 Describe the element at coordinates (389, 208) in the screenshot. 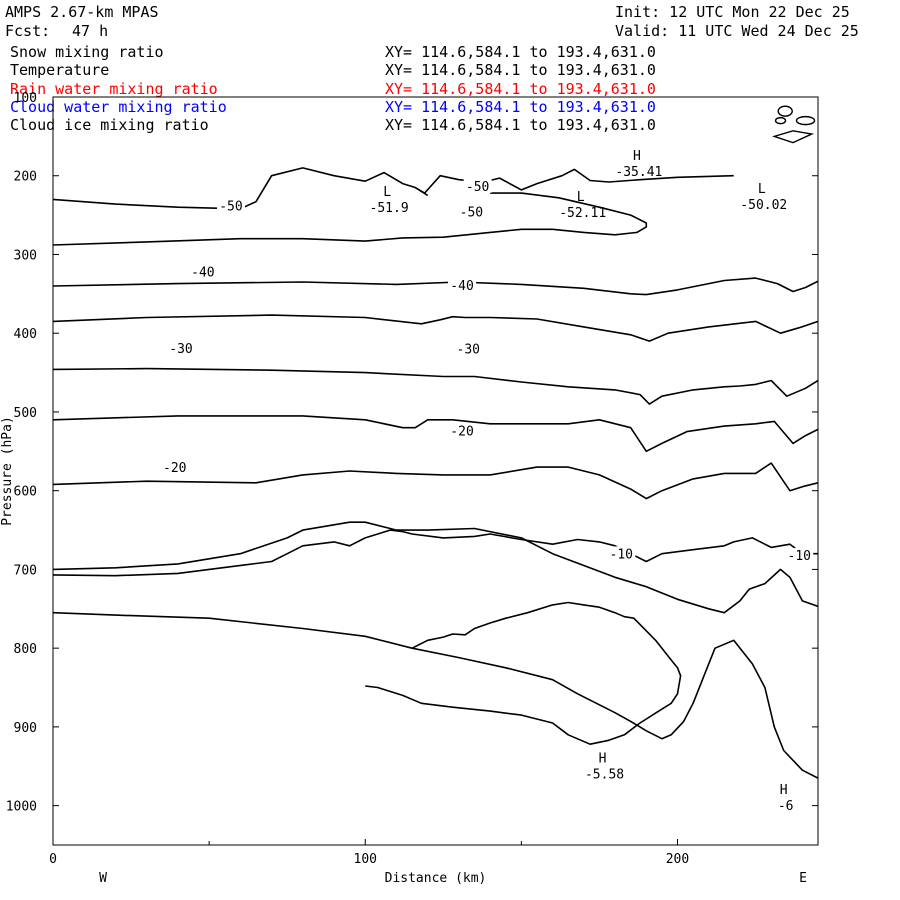

I see `extremum-value: -51.9` at that location.